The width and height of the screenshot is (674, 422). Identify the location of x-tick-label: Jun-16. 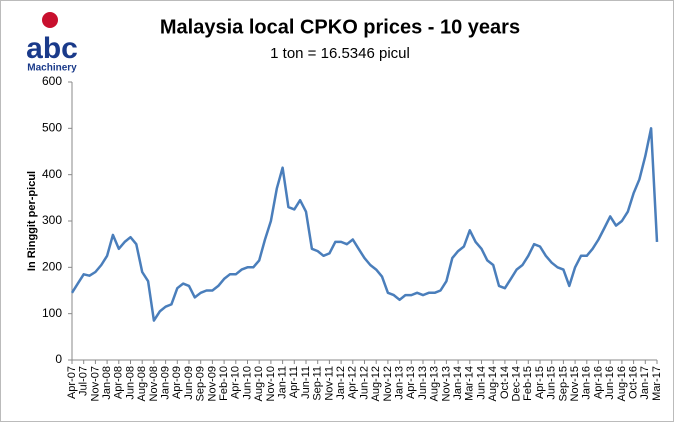
(610, 383).